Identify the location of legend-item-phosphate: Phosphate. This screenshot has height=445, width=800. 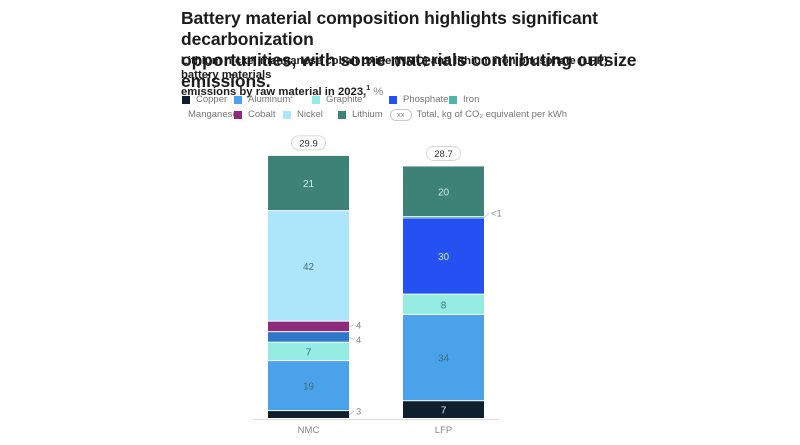
(419, 99).